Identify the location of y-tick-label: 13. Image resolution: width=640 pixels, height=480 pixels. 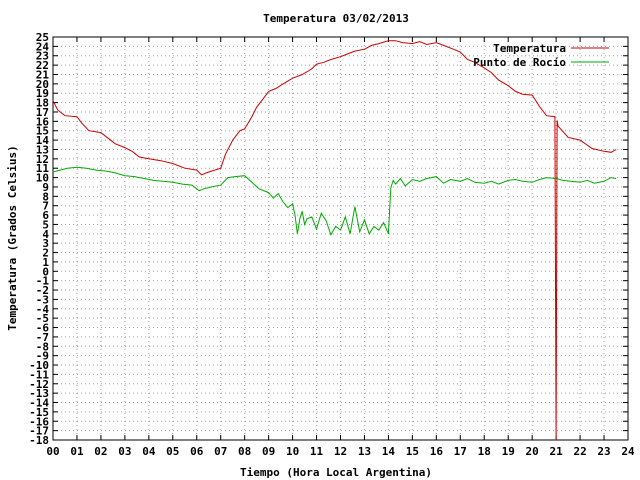
(42, 149).